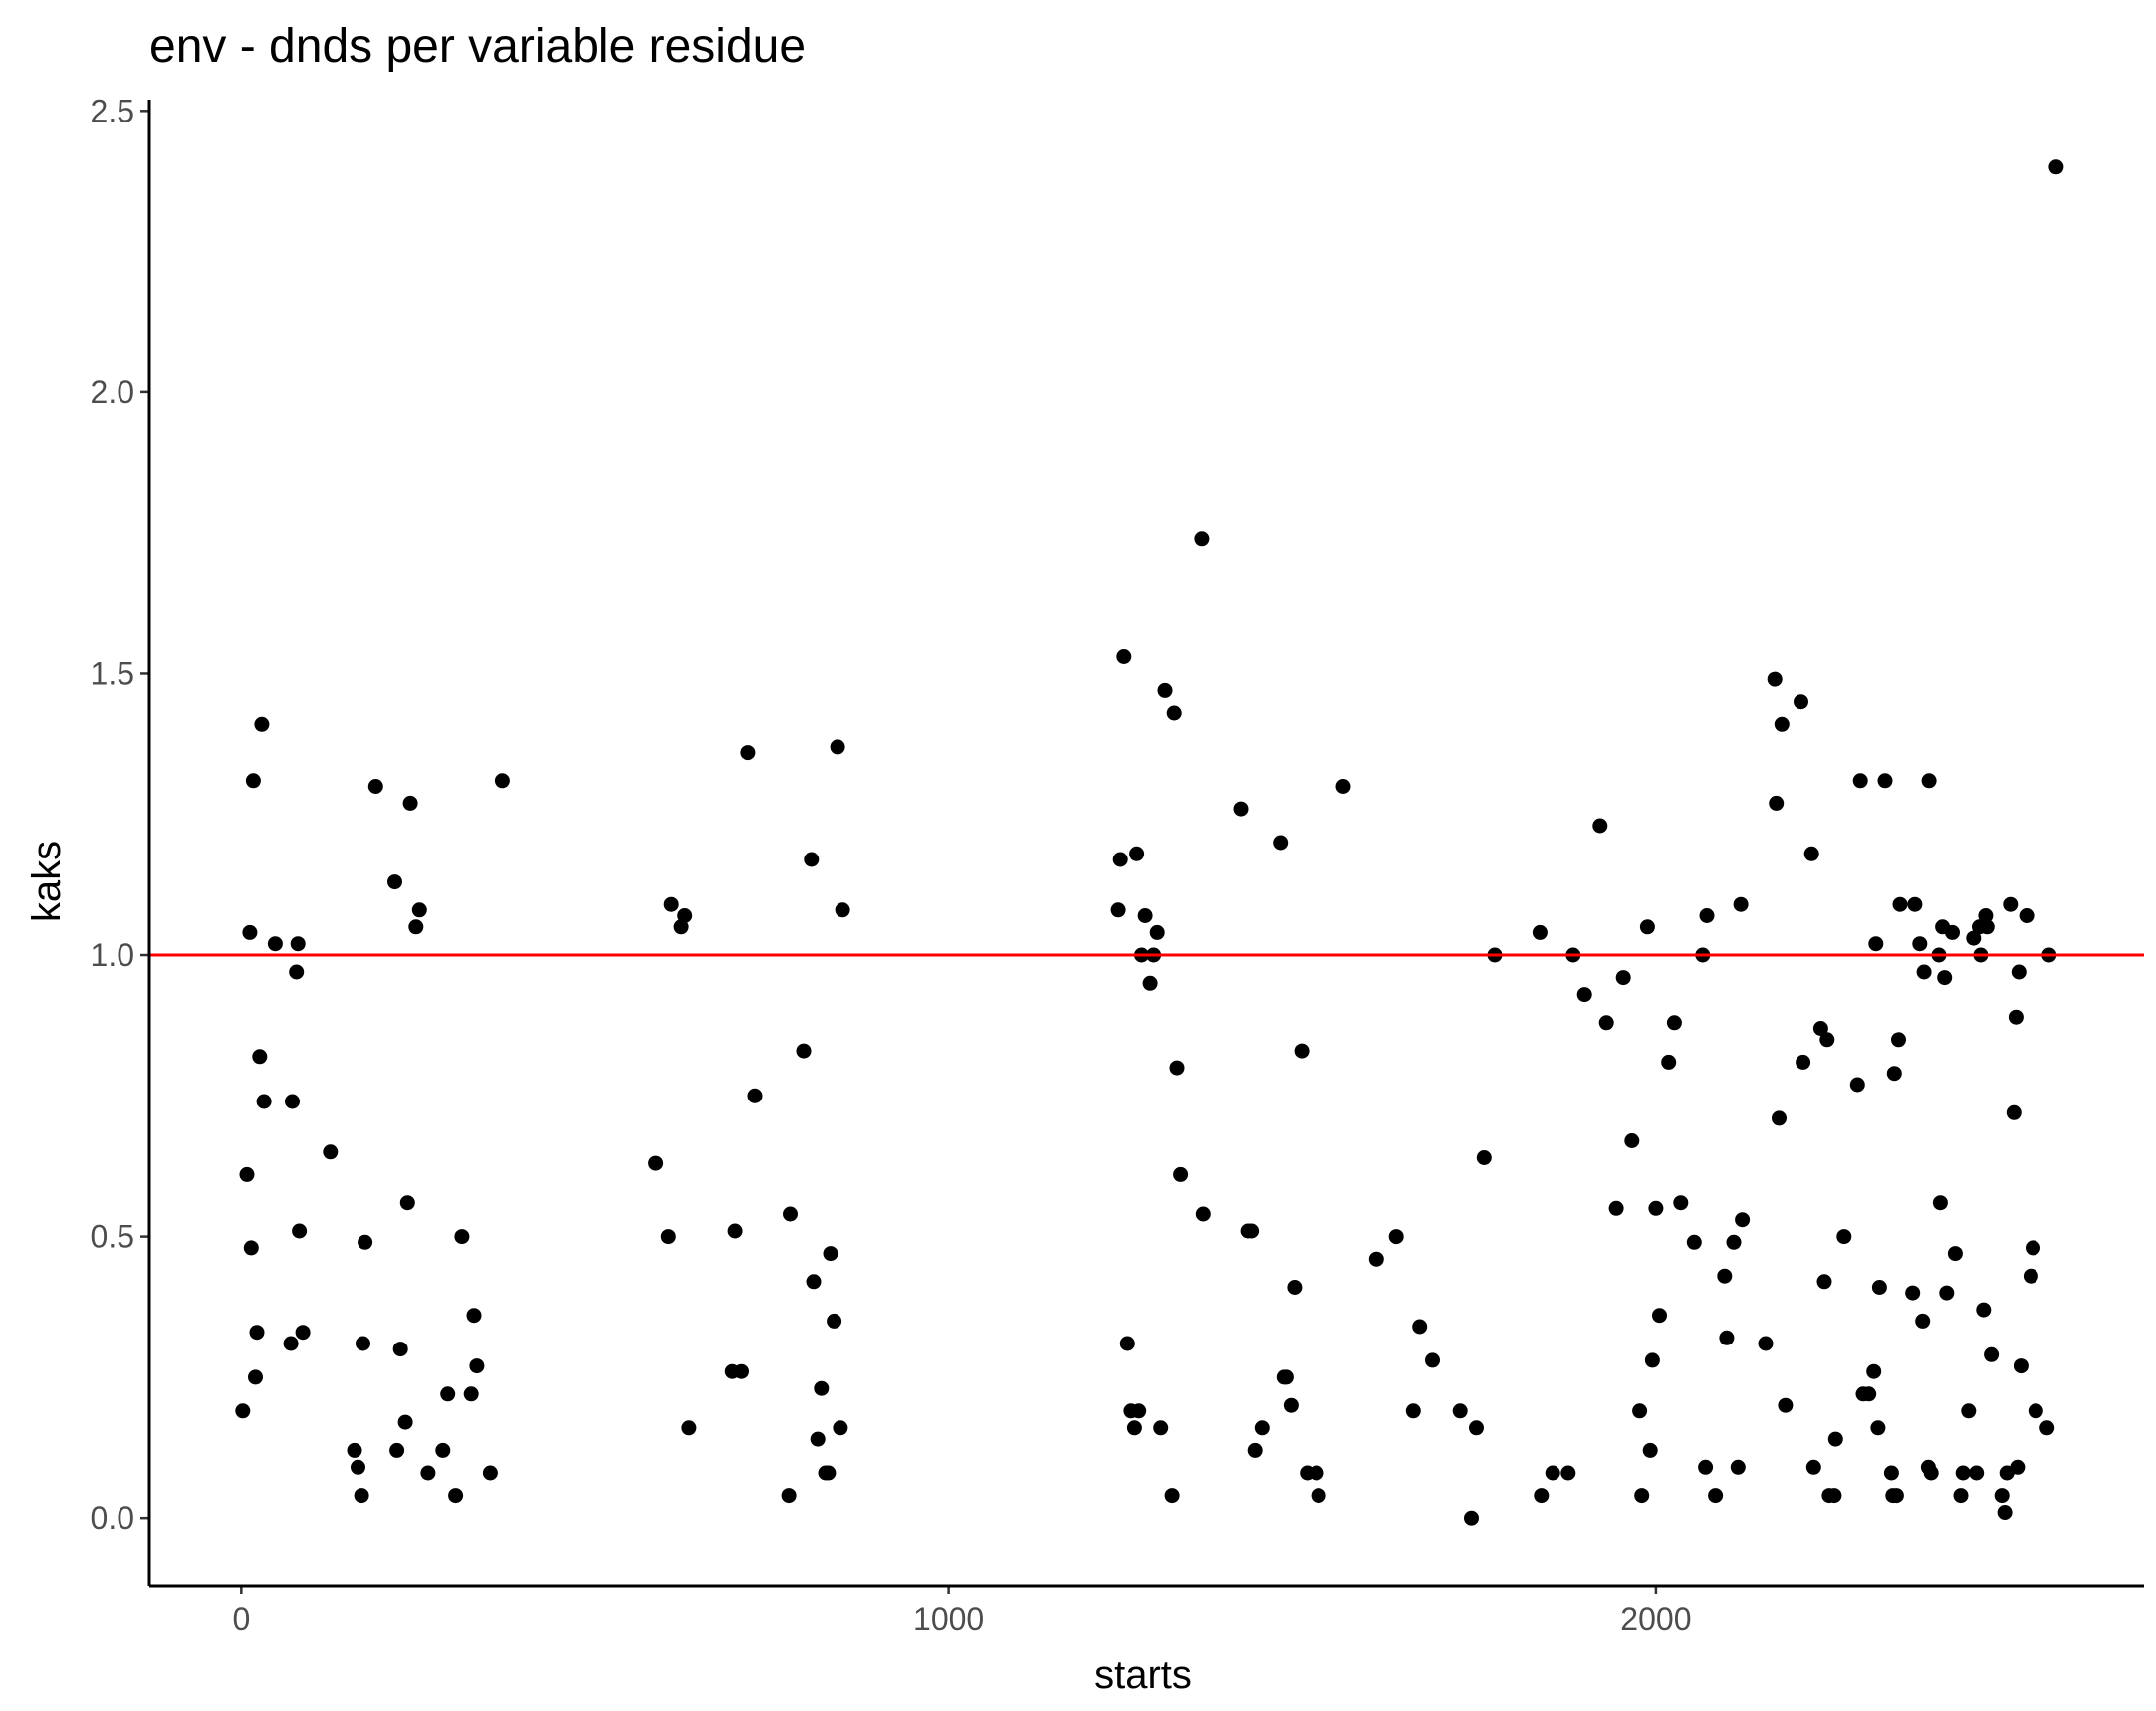  What do you see at coordinates (241, 1619) in the screenshot?
I see `x-tick-label-0: 0` at bounding box center [241, 1619].